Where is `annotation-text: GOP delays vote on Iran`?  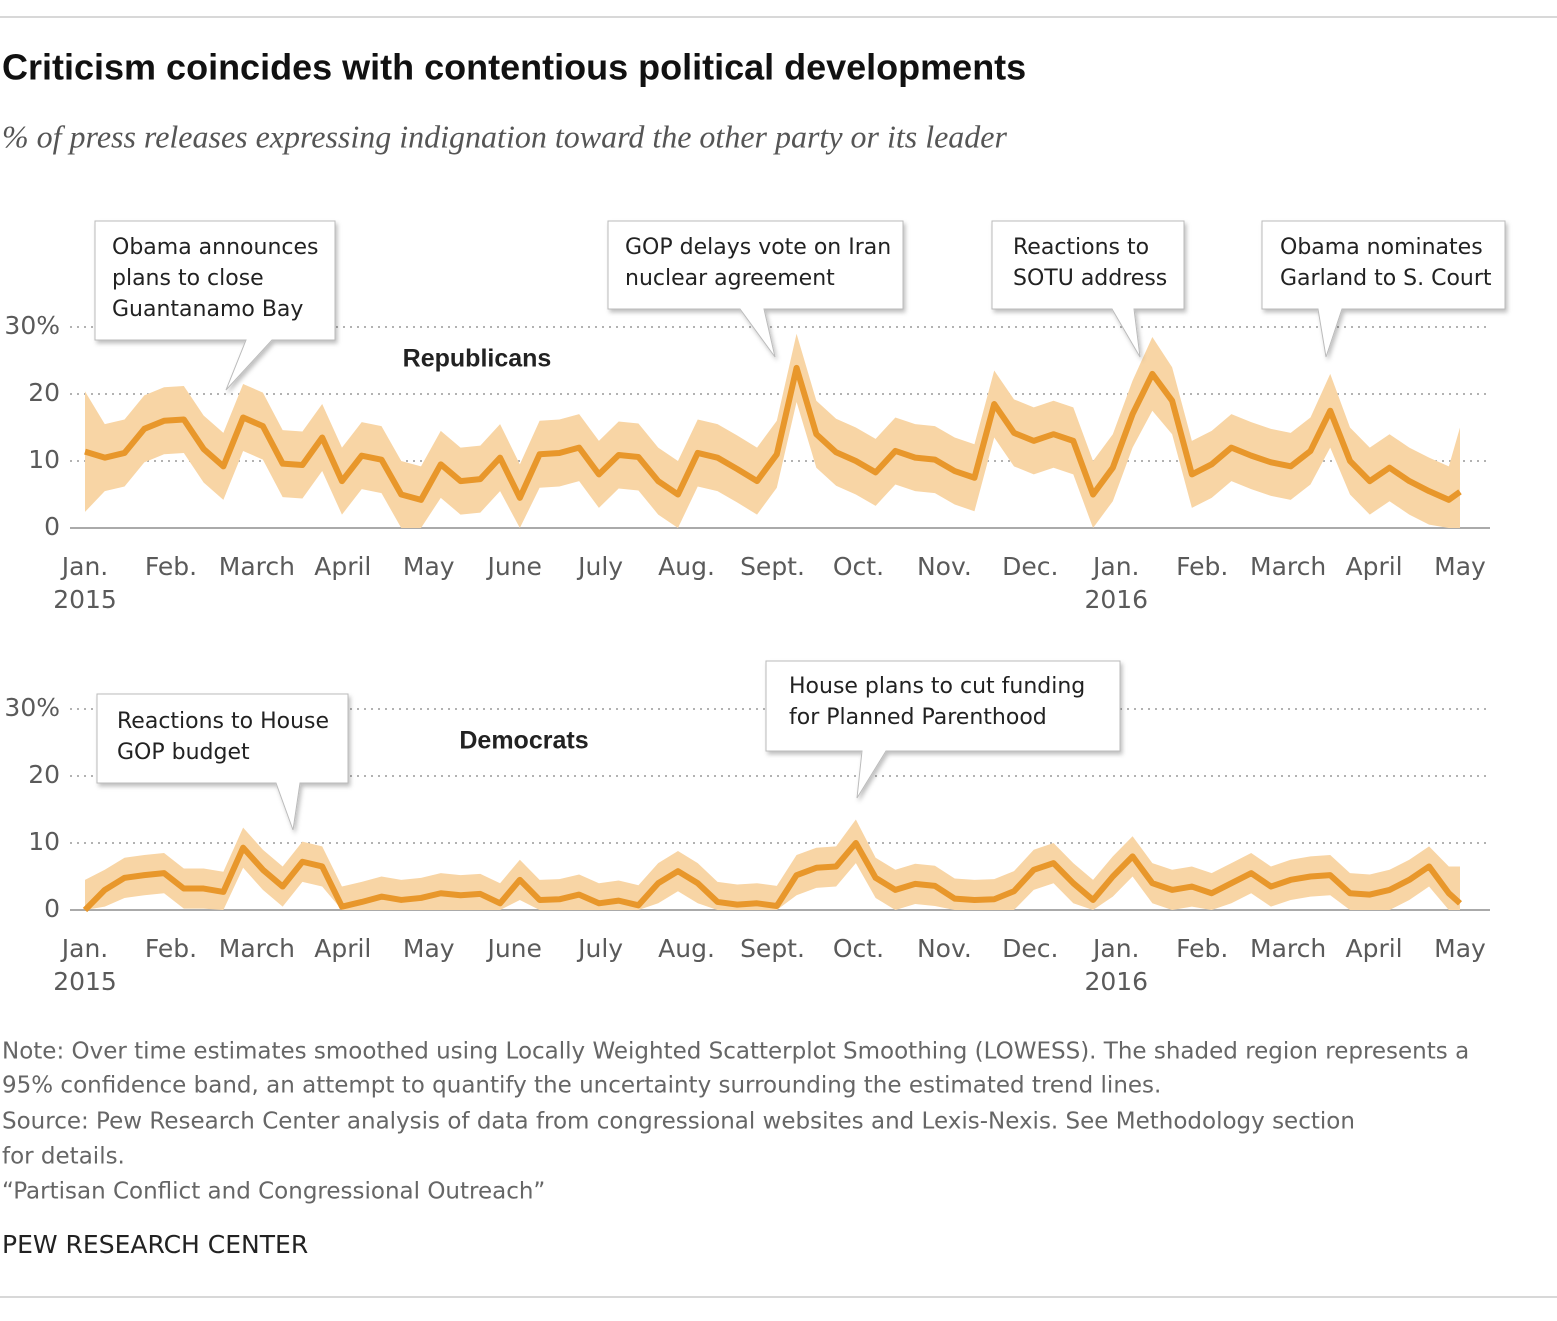 annotation-text: GOP delays vote on Iran is located at coordinates (758, 247).